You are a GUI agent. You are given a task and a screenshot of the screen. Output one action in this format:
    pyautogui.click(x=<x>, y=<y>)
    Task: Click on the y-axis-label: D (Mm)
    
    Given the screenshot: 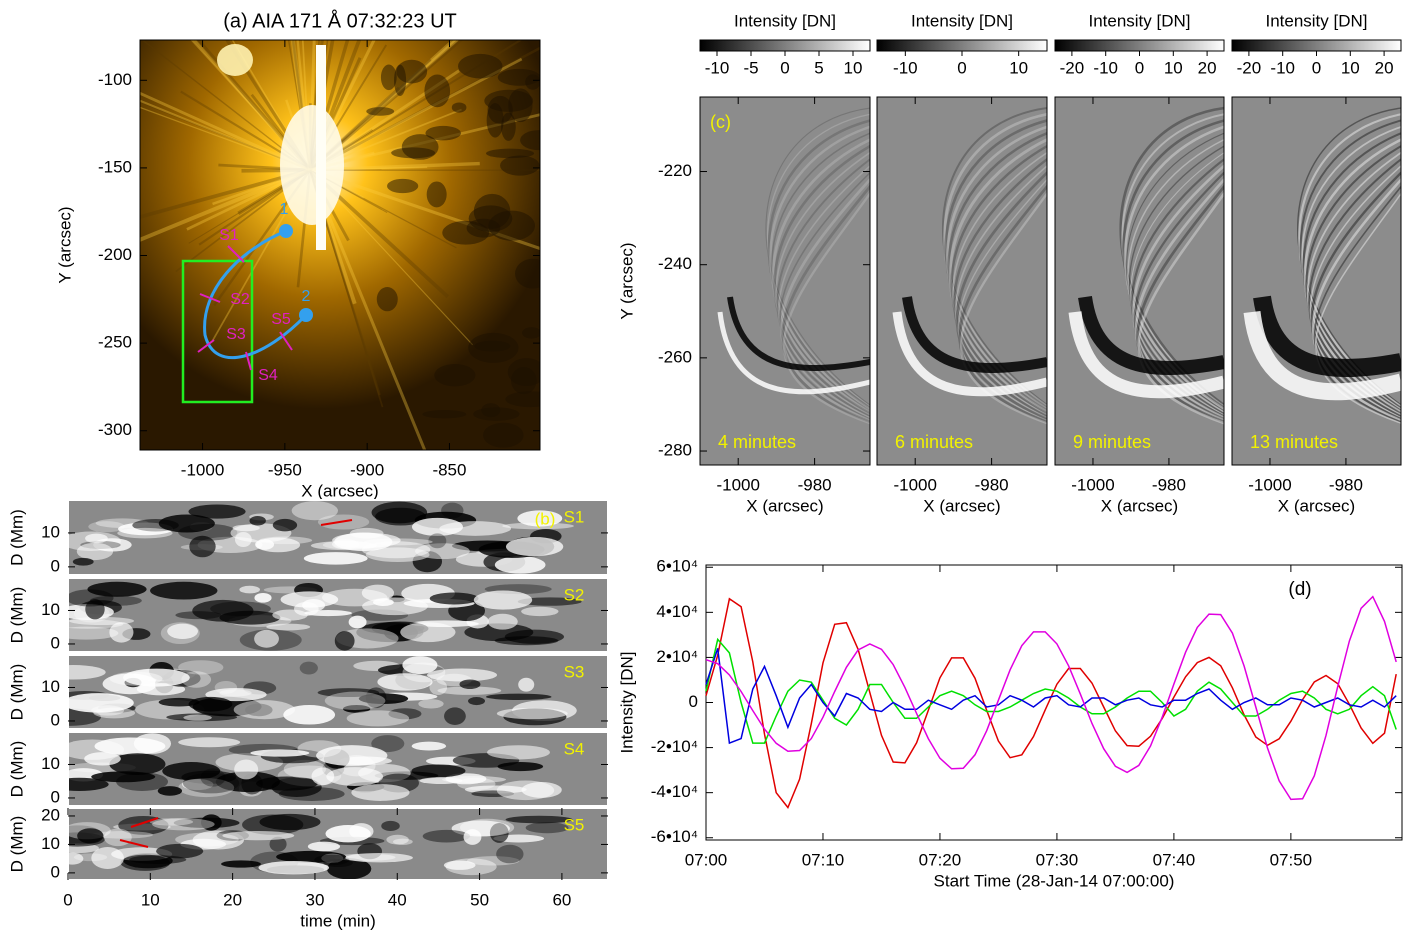 What is the action you would take?
    pyautogui.click(x=16, y=537)
    